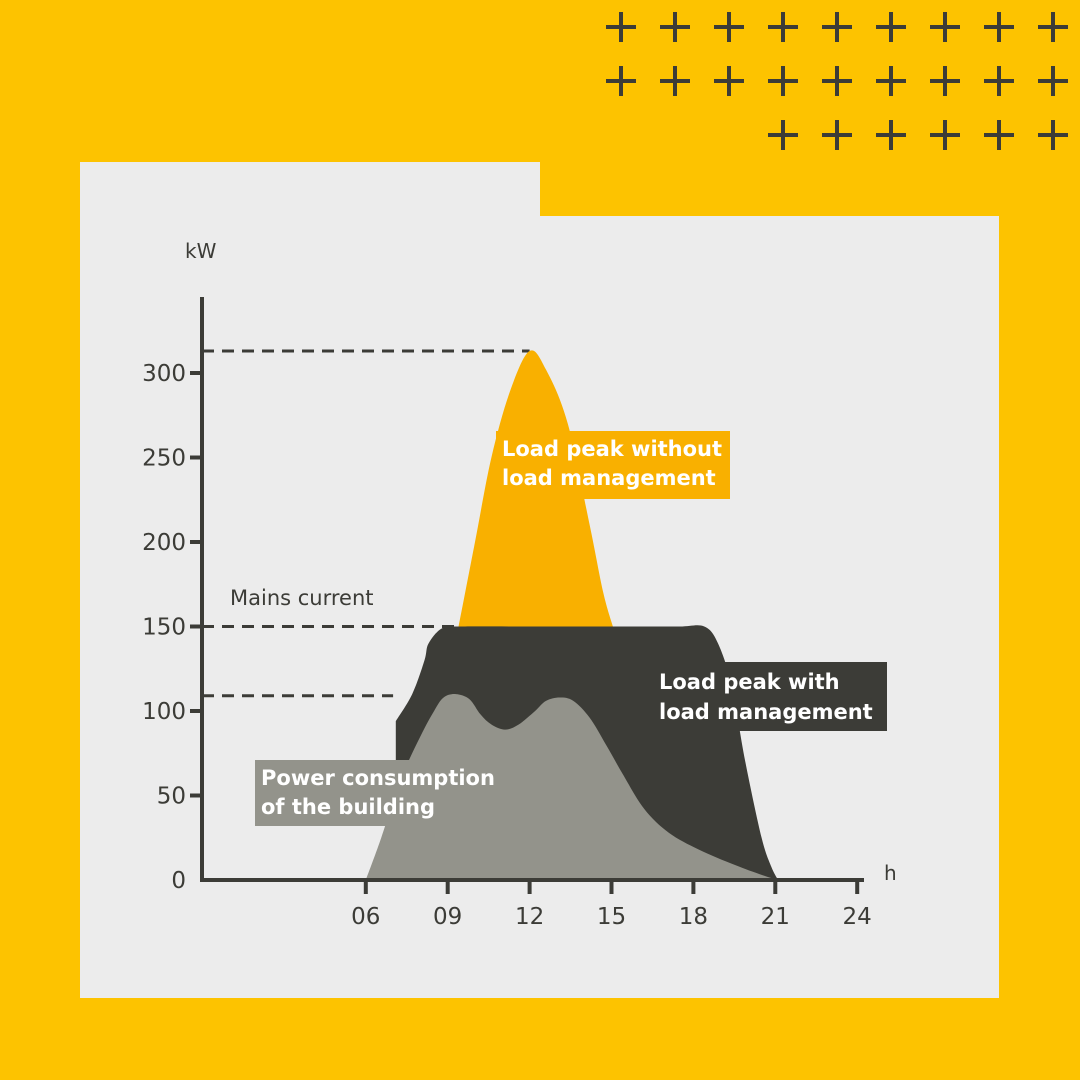 Image resolution: width=1080 pixels, height=1080 pixels. What do you see at coordinates (857, 917) in the screenshot?
I see `x-tick-label: 24` at bounding box center [857, 917].